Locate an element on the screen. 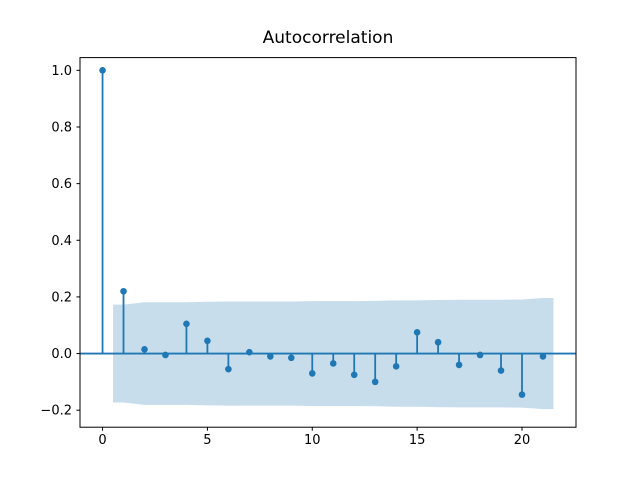 The width and height of the screenshot is (640, 480). y-tick-label-0.0: 0.0 is located at coordinates (61, 354).